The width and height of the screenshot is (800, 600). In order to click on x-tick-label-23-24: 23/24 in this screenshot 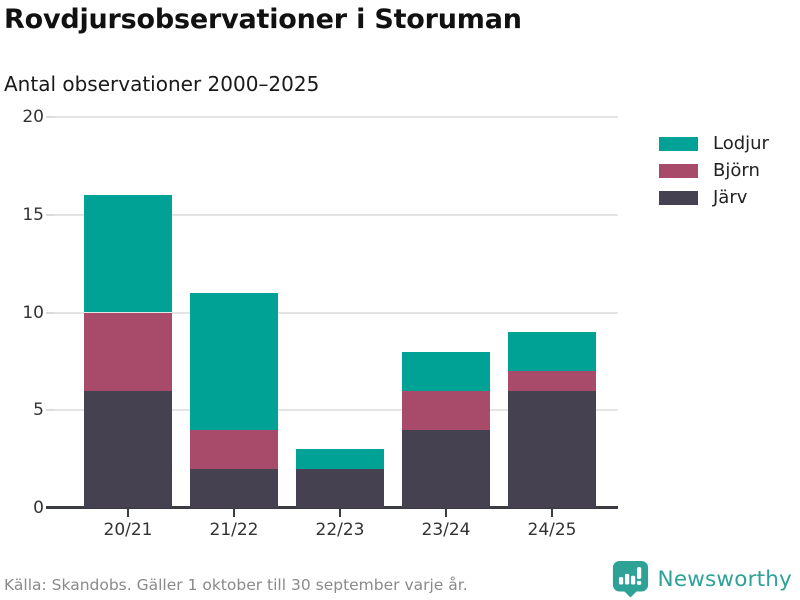, I will do `click(446, 530)`.